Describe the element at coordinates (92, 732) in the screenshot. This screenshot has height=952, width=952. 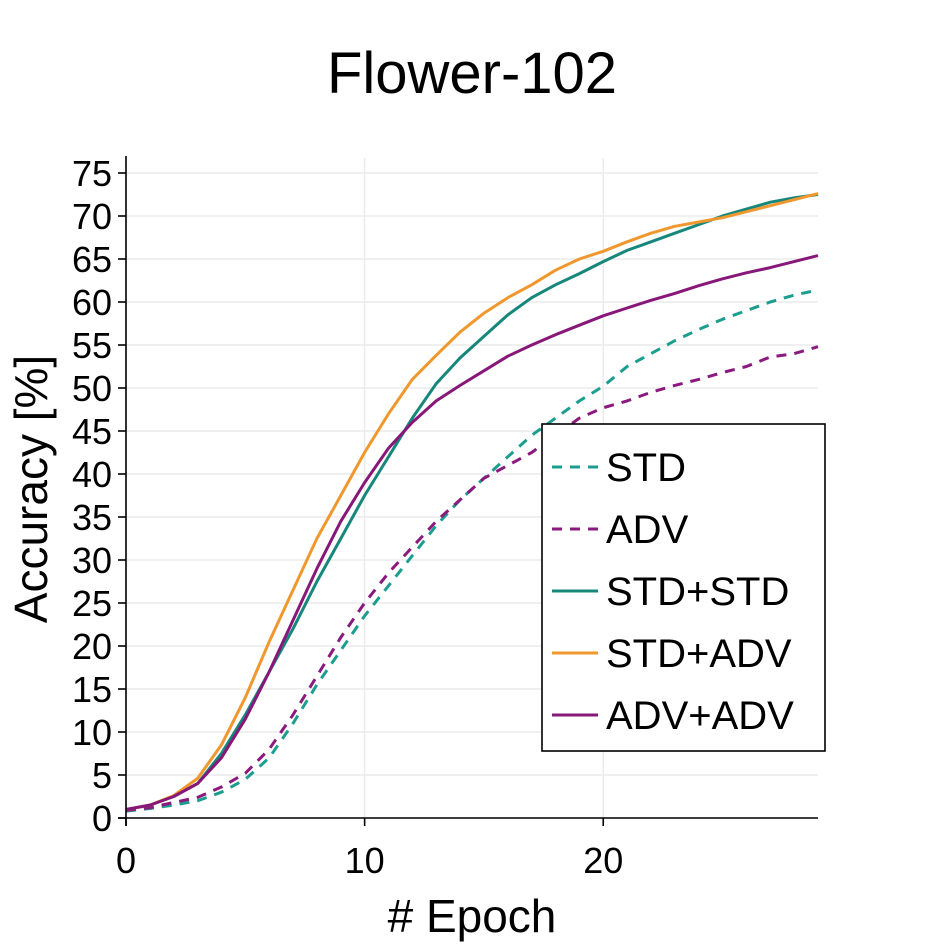
I see `y-tick-label: 10` at that location.